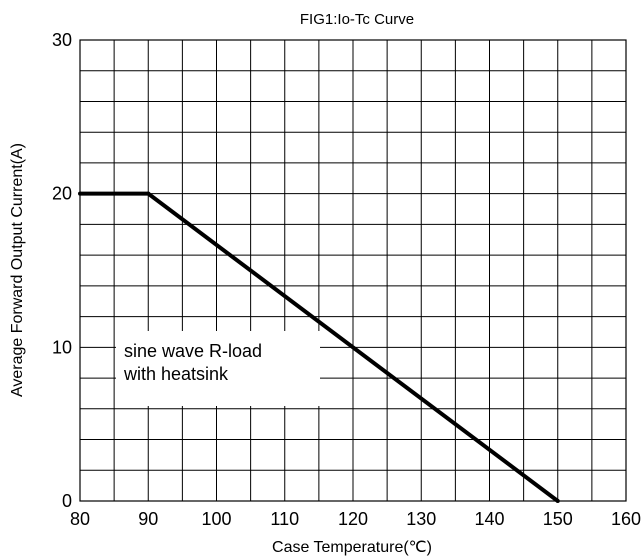  Describe the element at coordinates (80, 519) in the screenshot. I see `x-tick-label: 80` at that location.